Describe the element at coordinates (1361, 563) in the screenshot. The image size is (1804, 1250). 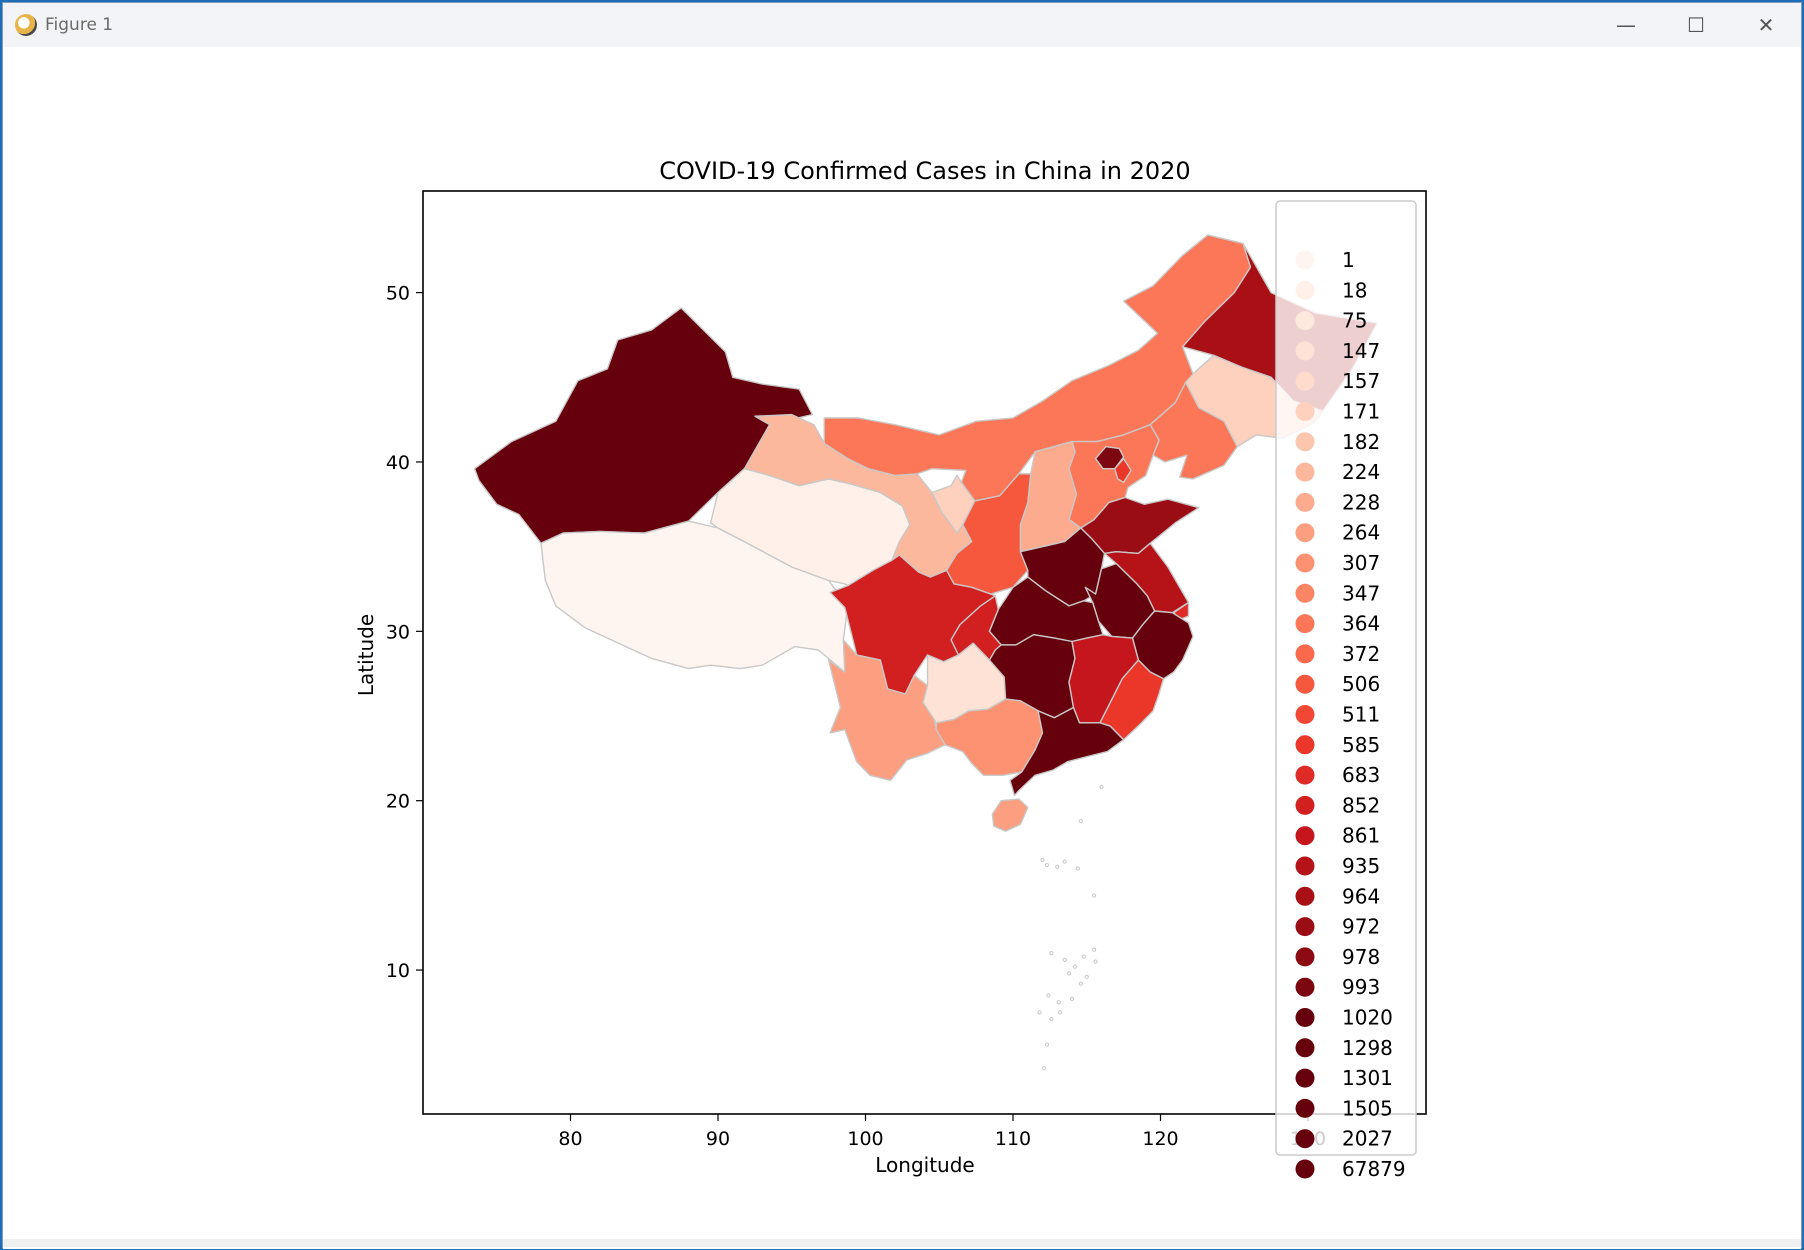
I see `legend-label: 307` at that location.